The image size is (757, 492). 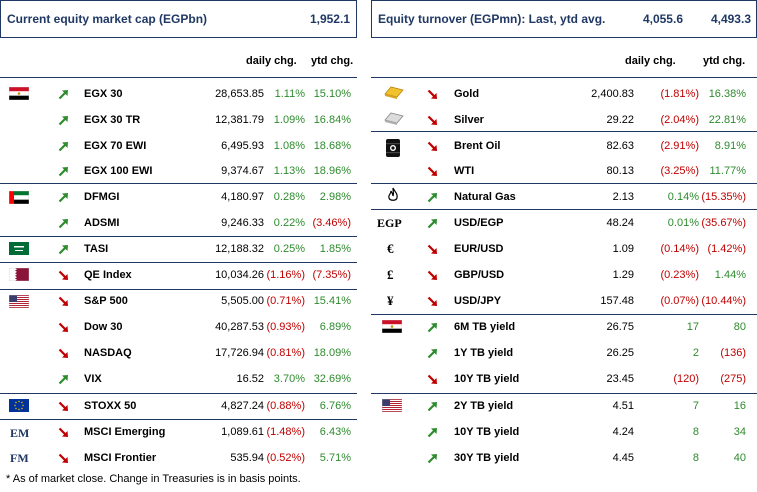 What do you see at coordinates (686, 379) in the screenshot?
I see `daily-change: (120)` at bounding box center [686, 379].